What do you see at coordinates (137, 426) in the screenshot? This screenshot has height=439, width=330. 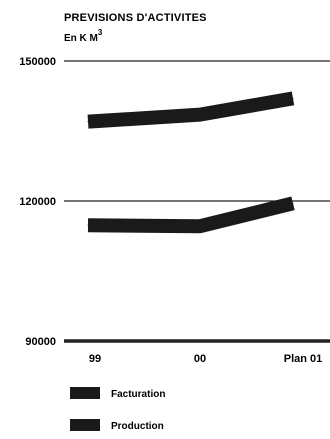 I see `legend-label: Production` at bounding box center [137, 426].